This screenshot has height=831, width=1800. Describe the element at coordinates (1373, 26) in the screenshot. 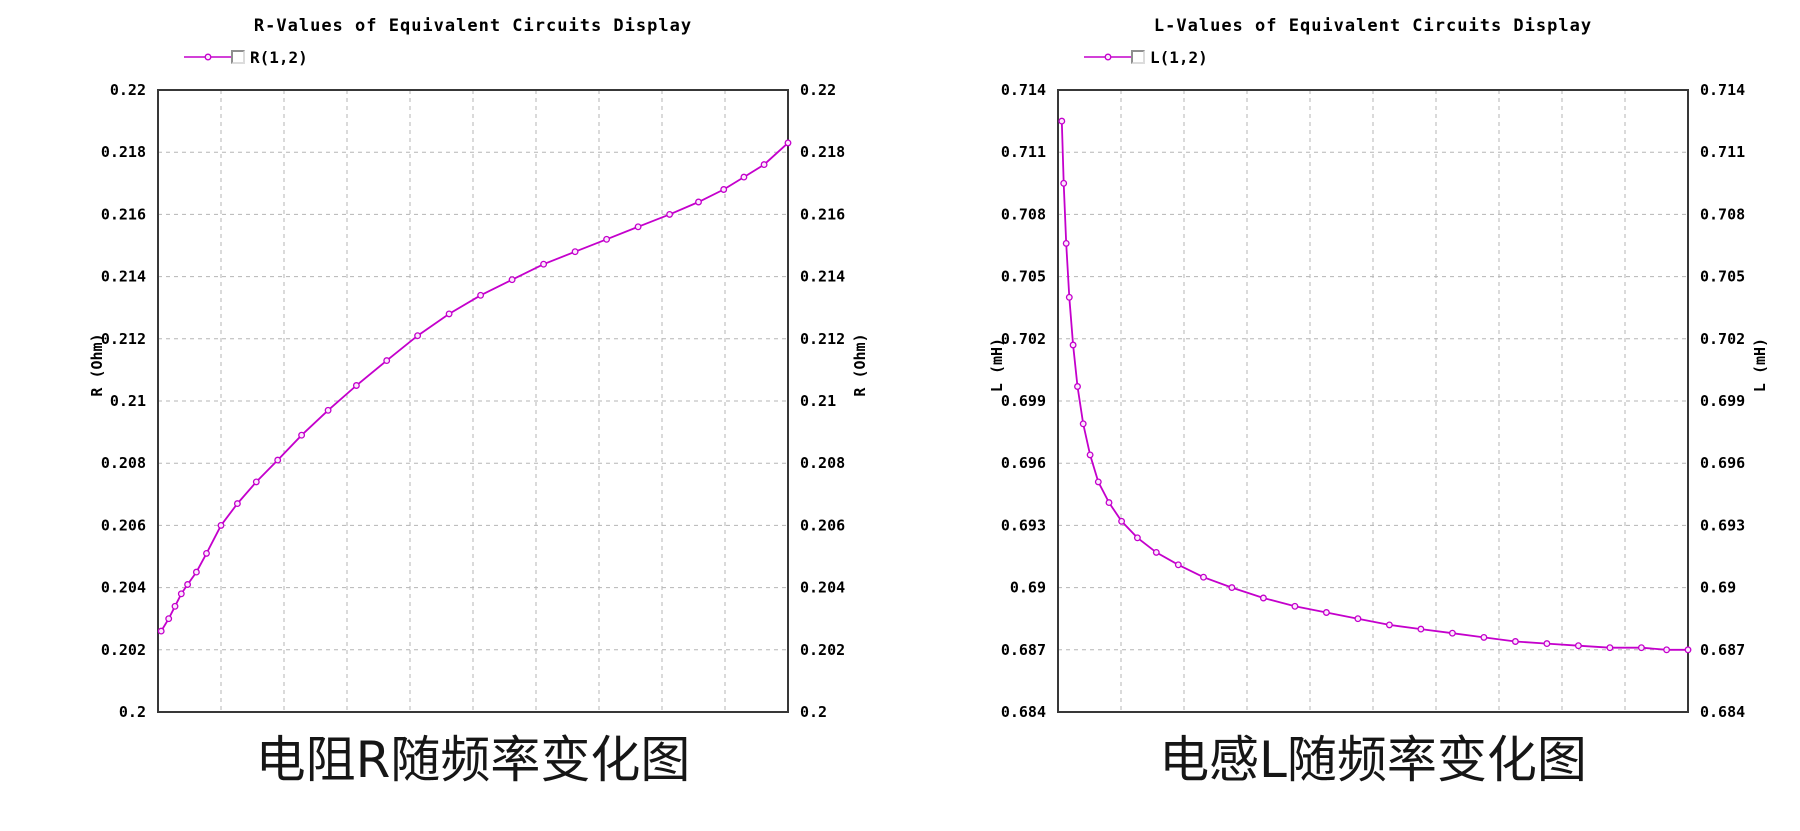

I see `l-chart-title: L-Values of Equivalent Circuits Display` at that location.